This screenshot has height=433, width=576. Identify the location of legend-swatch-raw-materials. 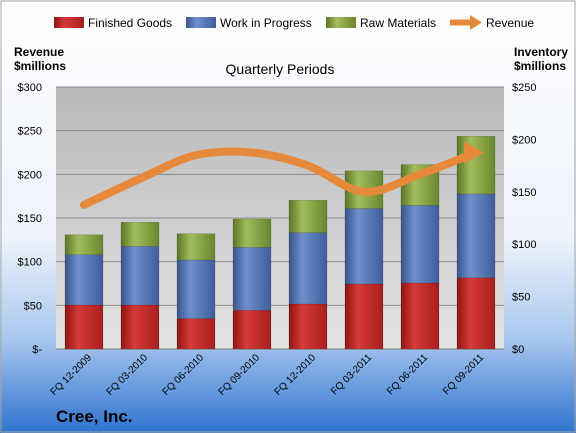
(341, 22).